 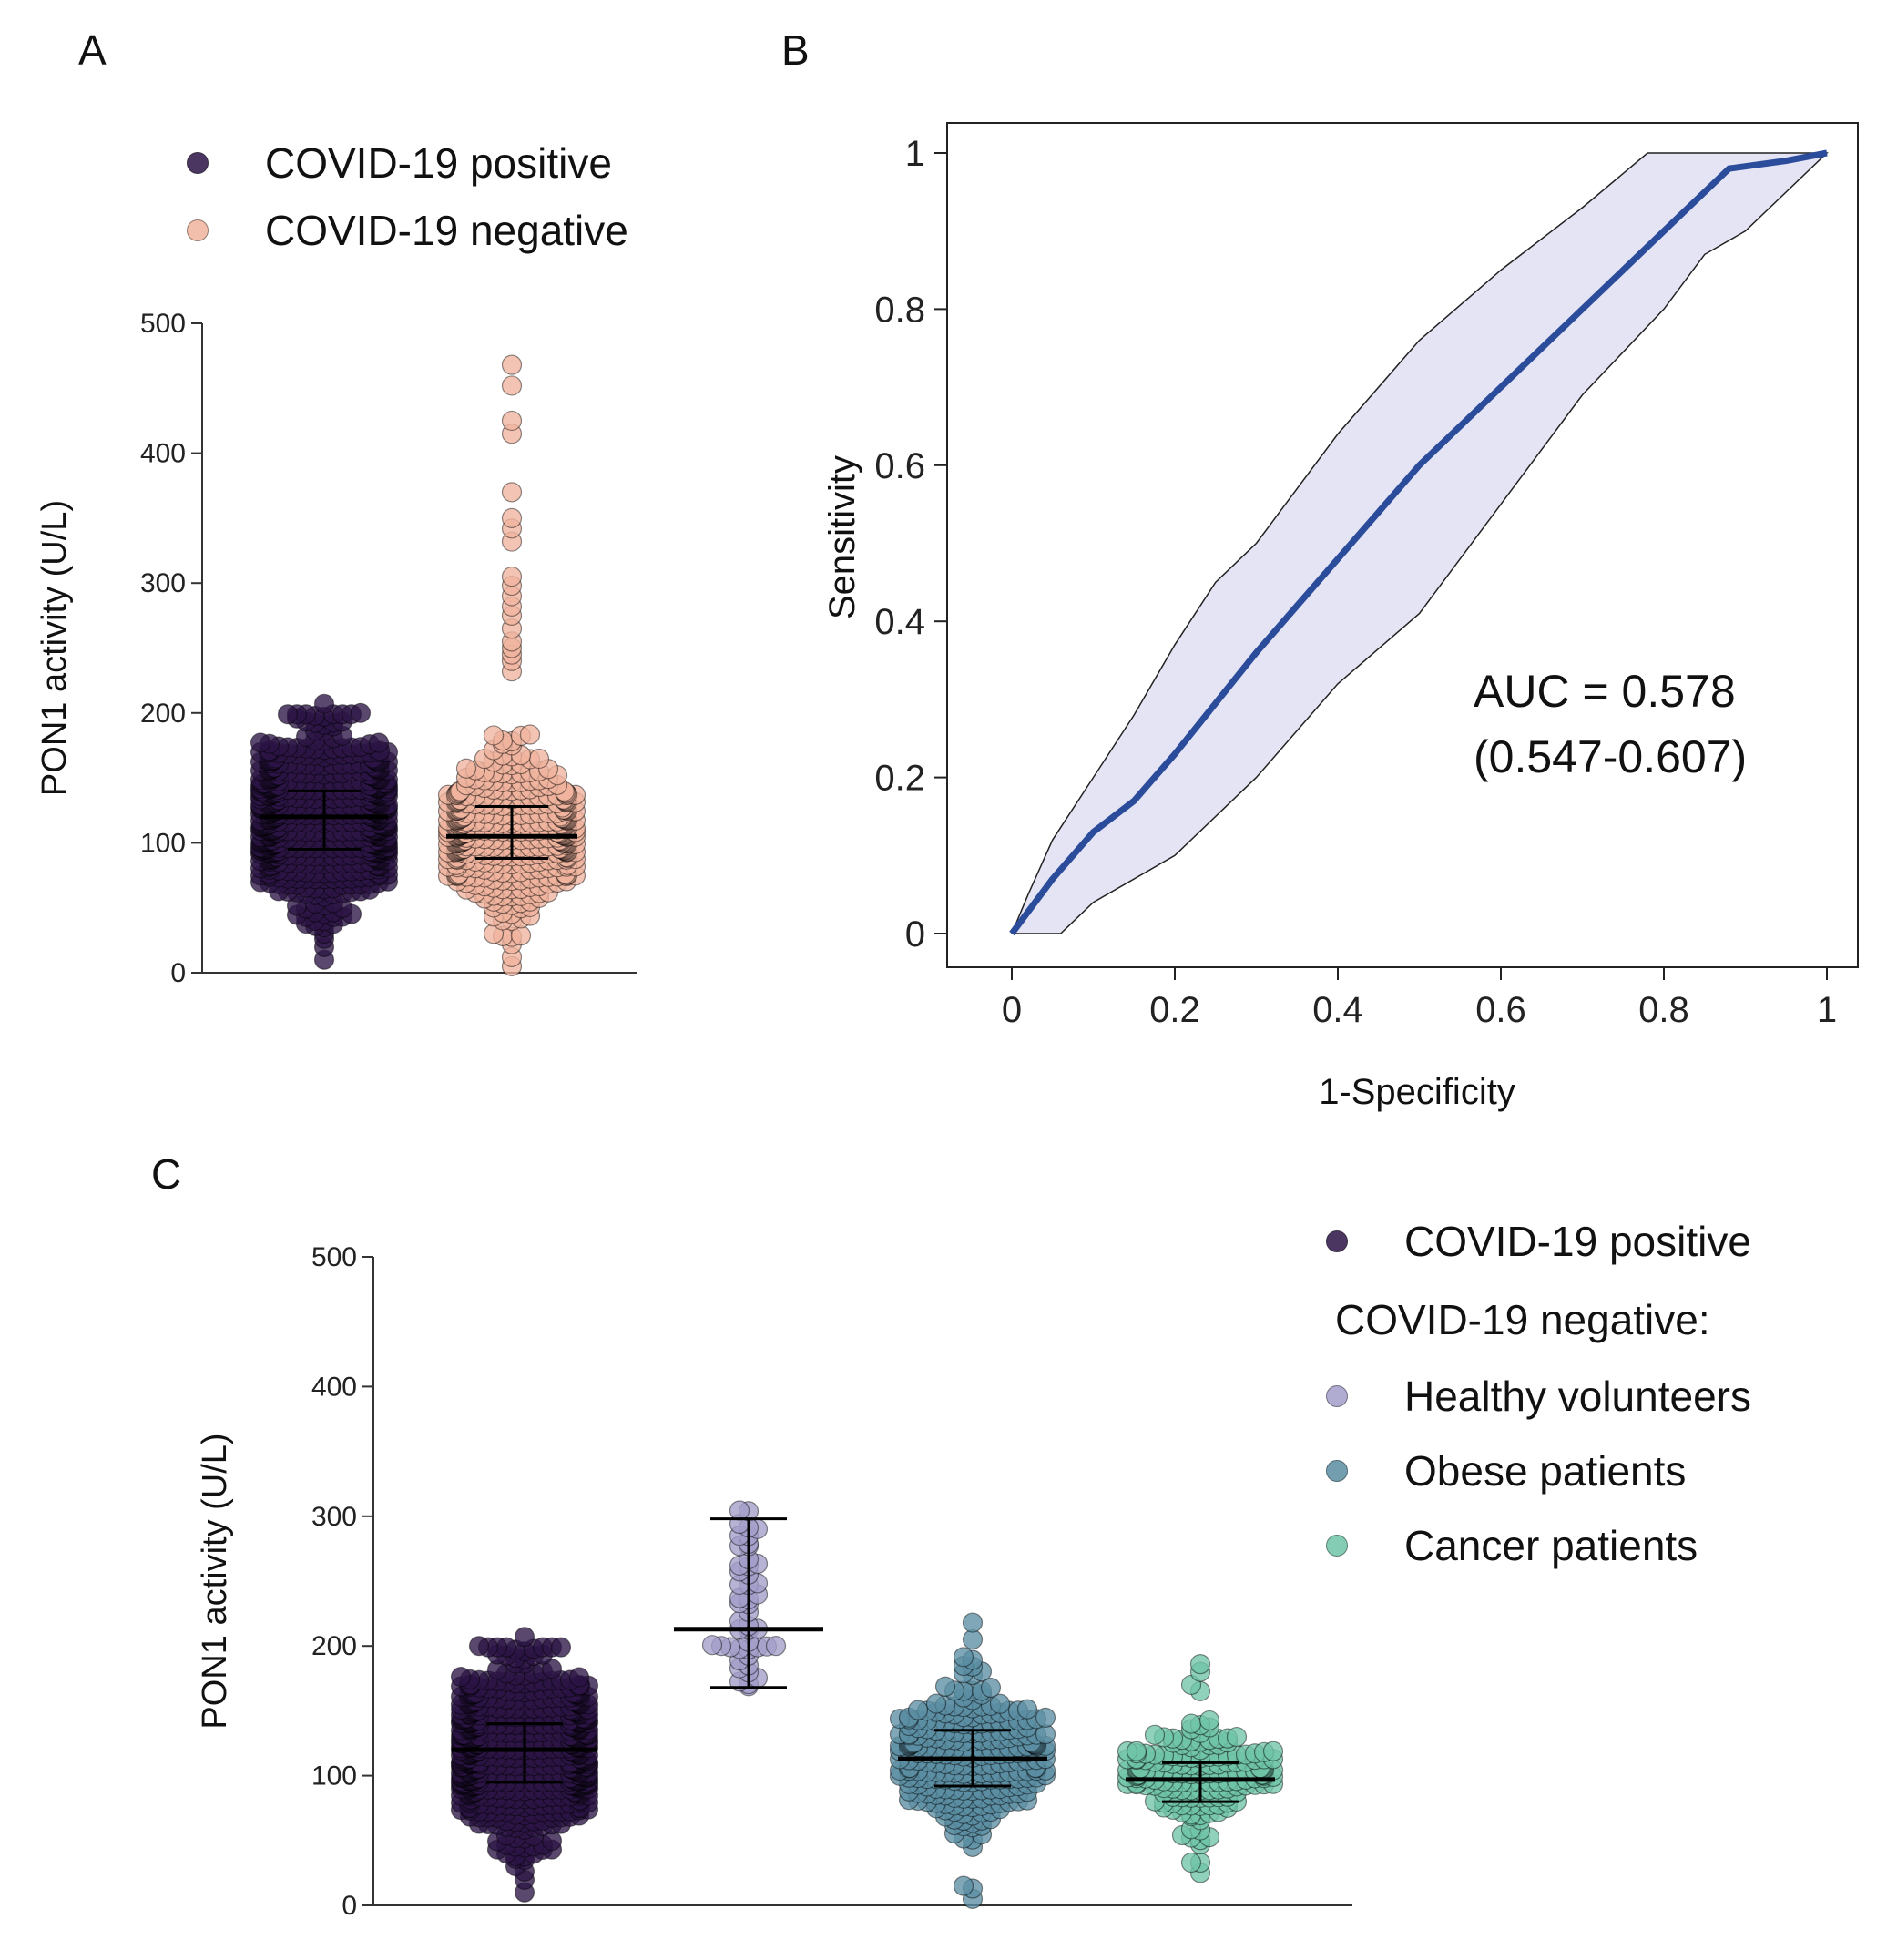 I want to click on y-tick-label: 1, so click(x=915, y=154).